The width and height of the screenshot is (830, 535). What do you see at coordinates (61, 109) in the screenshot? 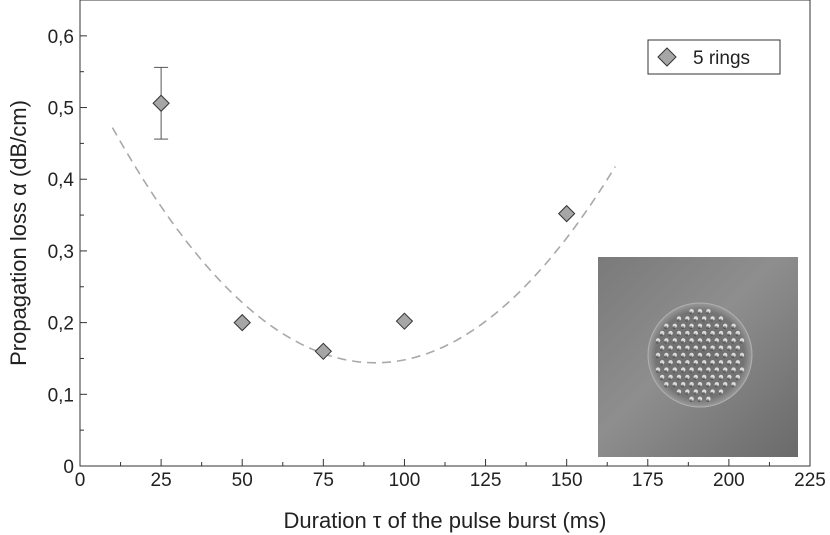
I see `y-tick-label: 0,5` at bounding box center [61, 109].